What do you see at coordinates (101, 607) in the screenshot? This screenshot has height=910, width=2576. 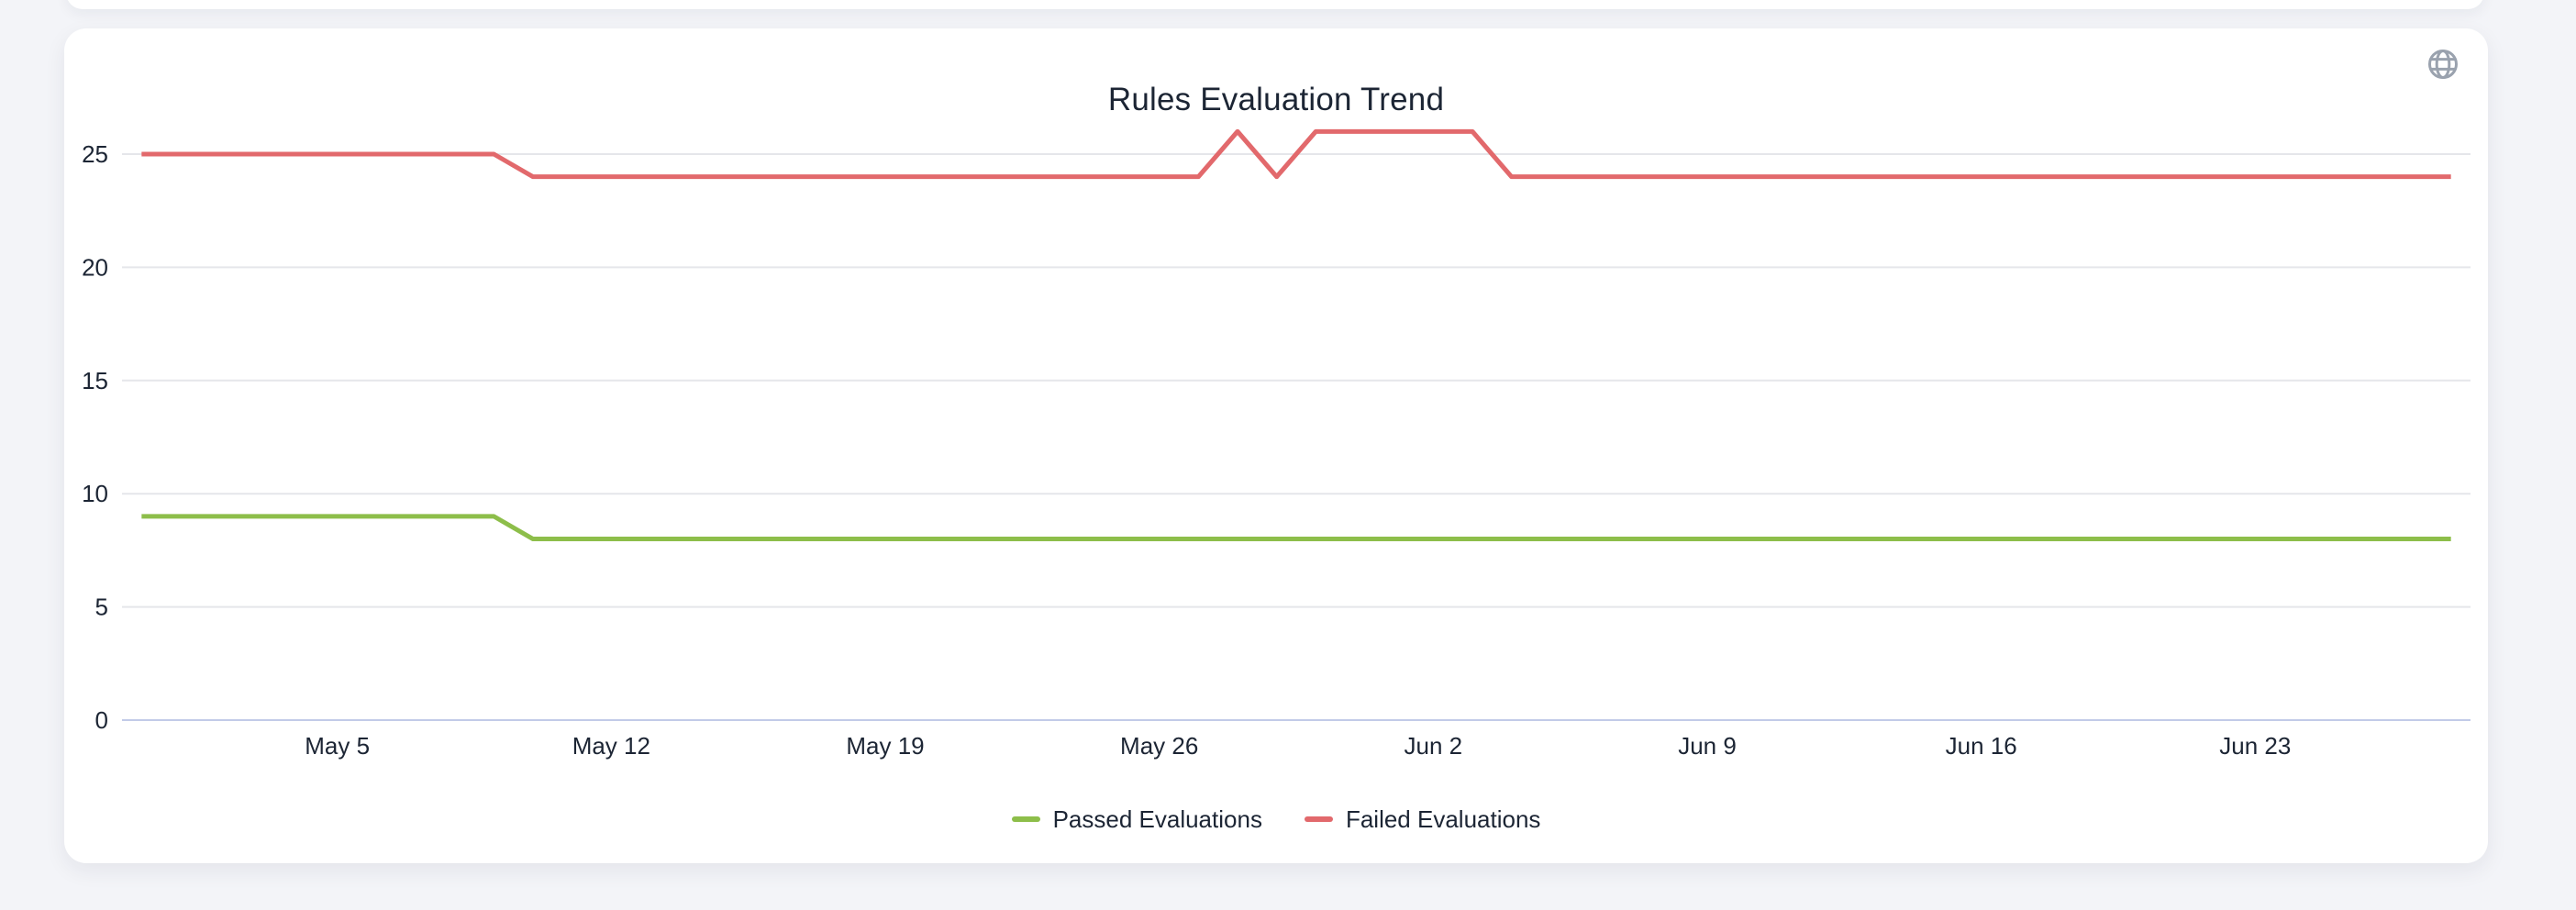 I see `y-axis-label-5: 5` at bounding box center [101, 607].